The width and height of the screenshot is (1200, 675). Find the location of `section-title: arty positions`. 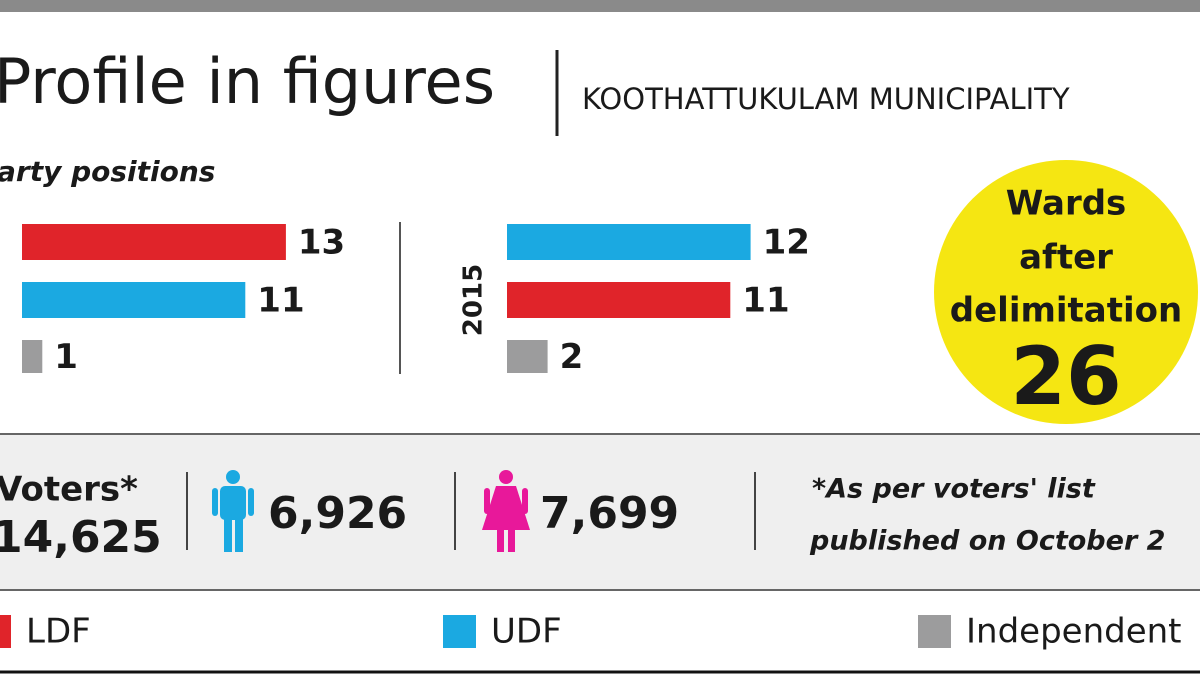

section-title: arty positions is located at coordinates (107, 171).